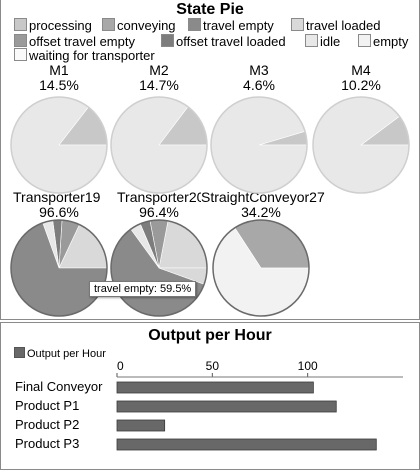  What do you see at coordinates (308, 366) in the screenshot?
I see `x-tick-label: 100` at bounding box center [308, 366].